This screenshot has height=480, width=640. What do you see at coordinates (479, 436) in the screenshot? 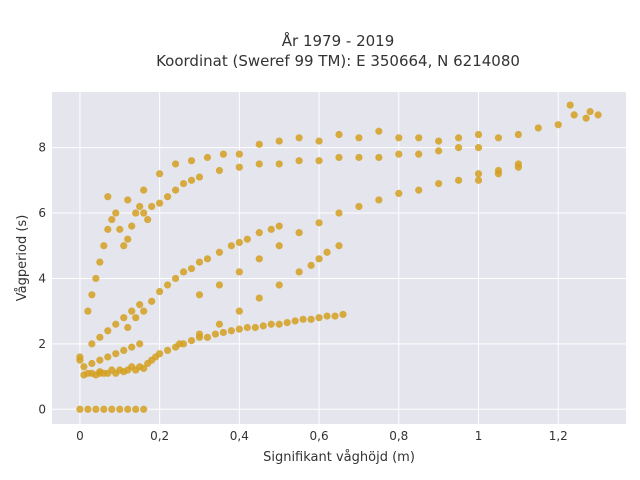
I see `x-tick-label: 1` at bounding box center [479, 436].